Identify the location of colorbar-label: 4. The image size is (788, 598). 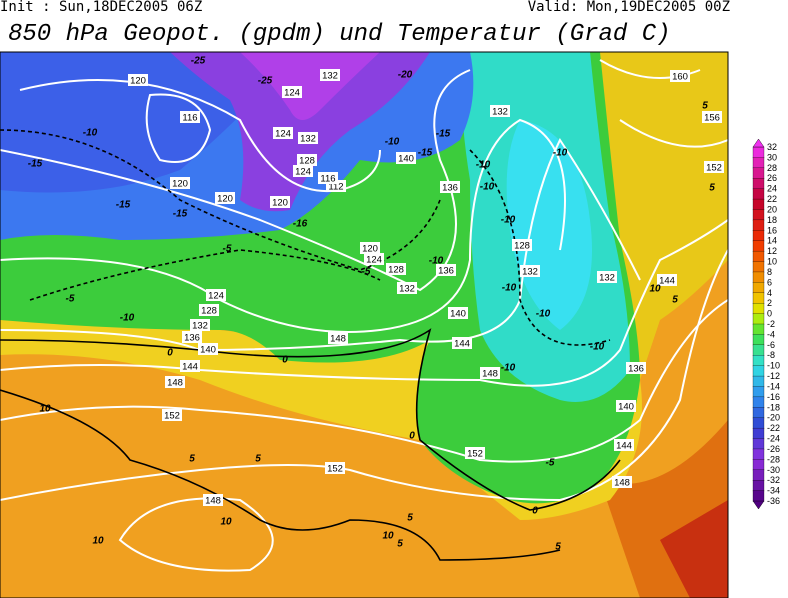
(769, 293).